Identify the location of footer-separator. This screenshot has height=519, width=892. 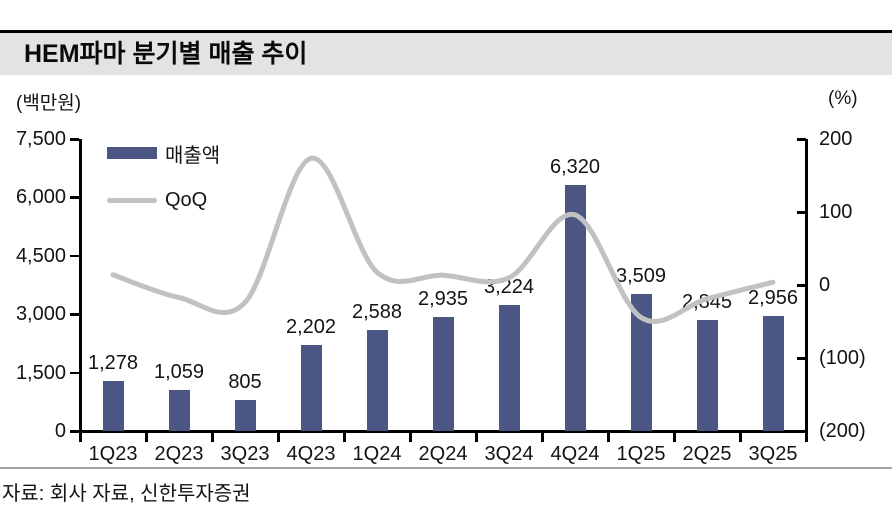
(446, 468).